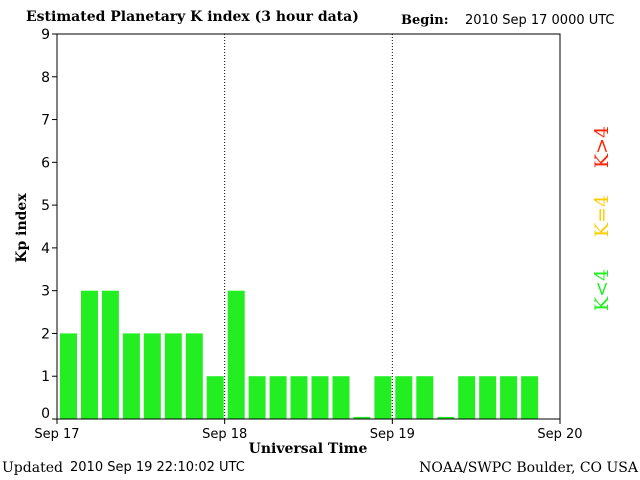 The height and width of the screenshot is (480, 640). What do you see at coordinates (45, 414) in the screenshot?
I see `y-tick-label: 0` at bounding box center [45, 414].